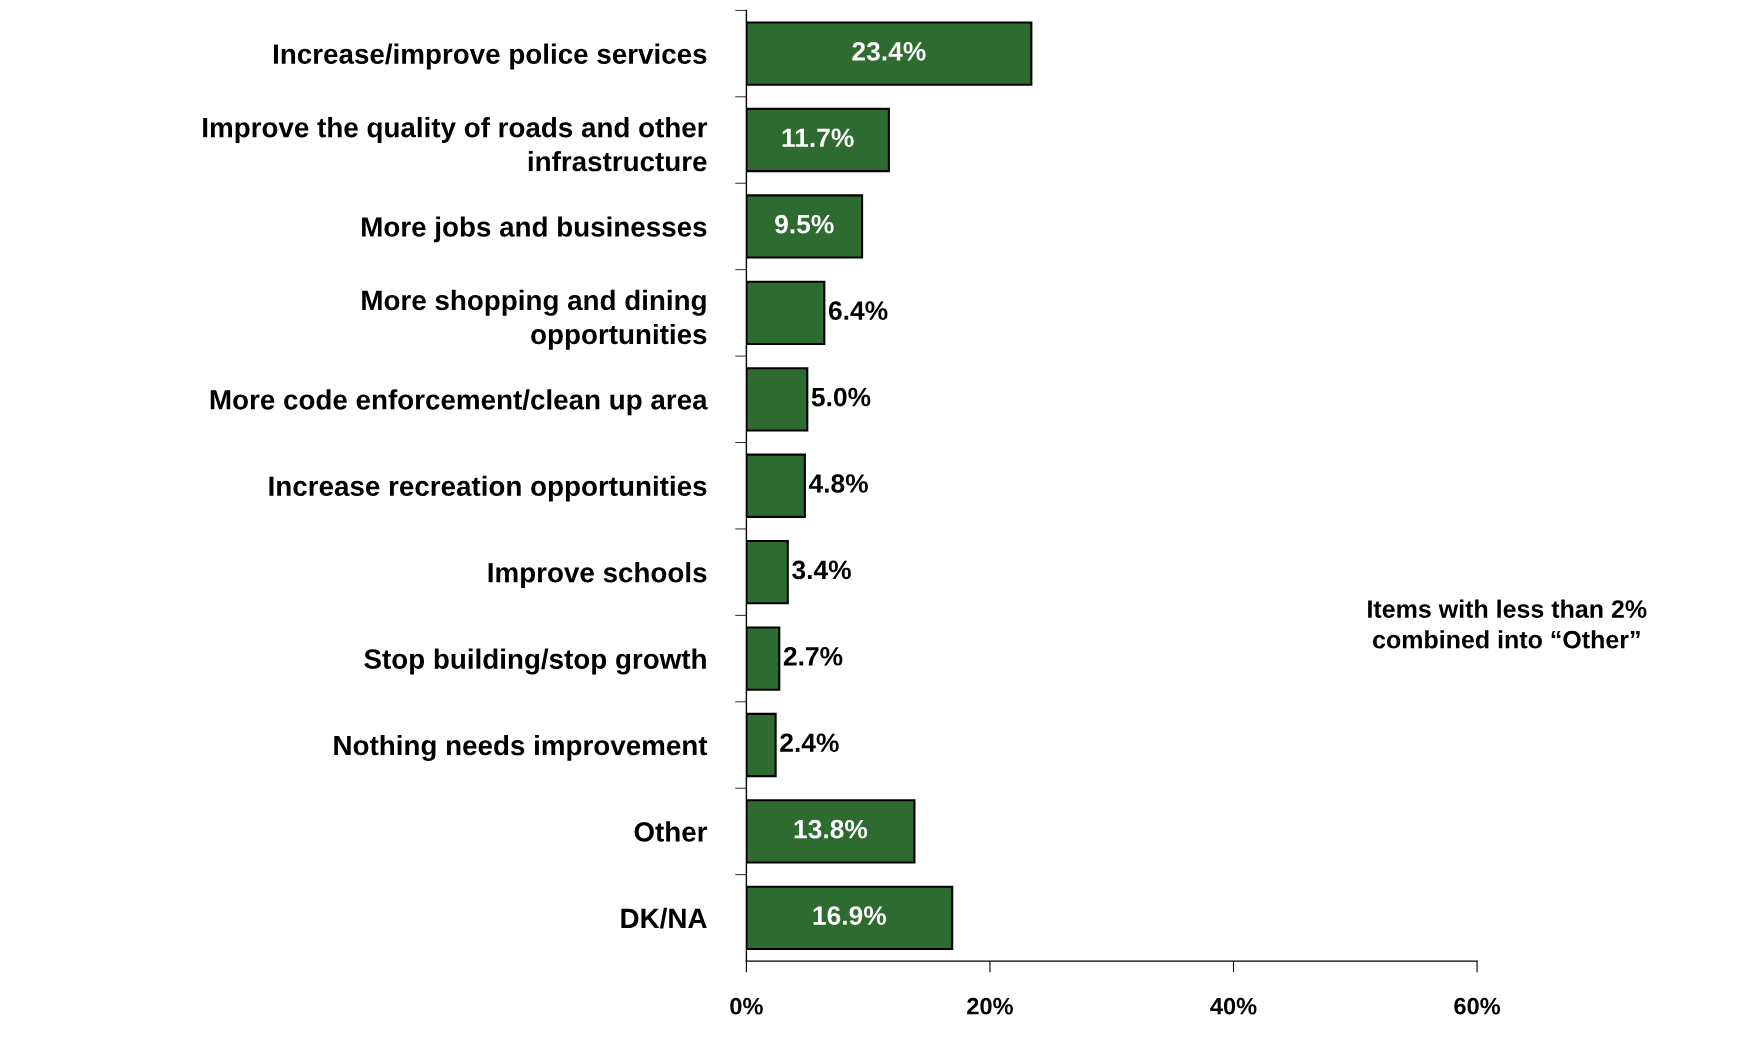  I want to click on y-tick-label: More code enforcement/clean up area, so click(459, 402).